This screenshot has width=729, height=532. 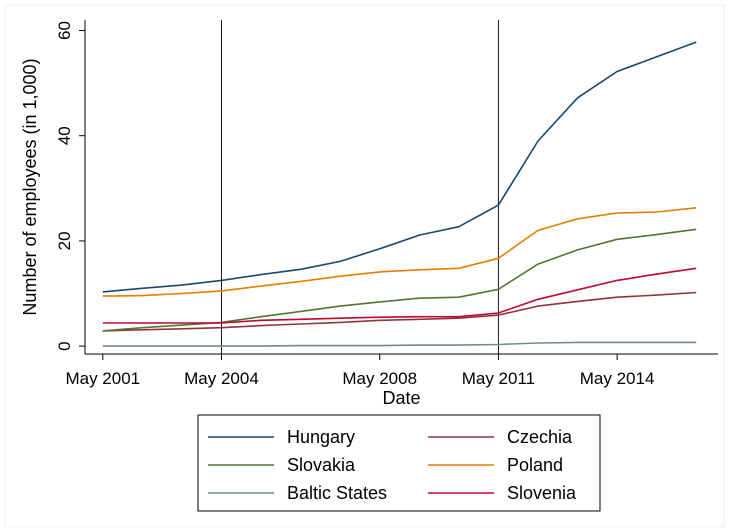 I want to click on x-tick-label: May 2011, so click(x=498, y=378).